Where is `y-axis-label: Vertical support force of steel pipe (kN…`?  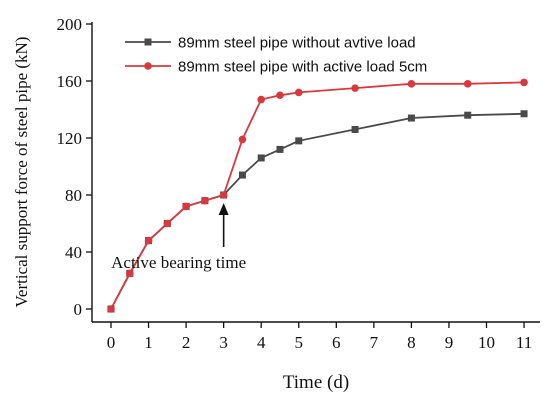
y-axis-label: Vertical support force of steel pipe (kN… is located at coordinates (21, 172).